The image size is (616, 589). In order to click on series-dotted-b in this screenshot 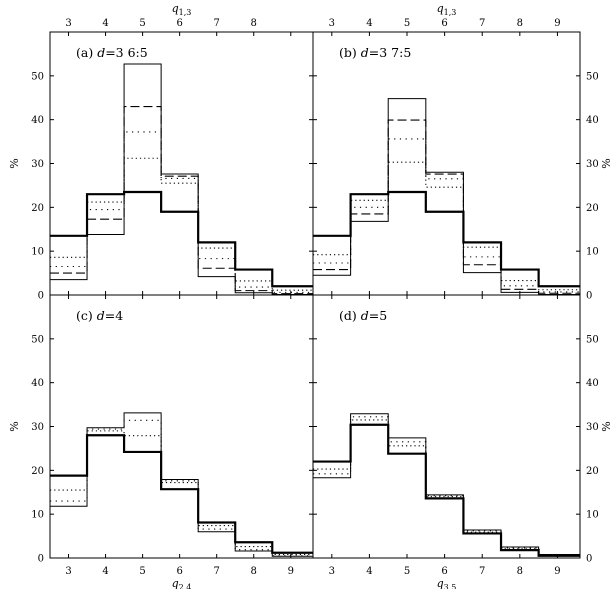, I will do `click(446, 226)`.